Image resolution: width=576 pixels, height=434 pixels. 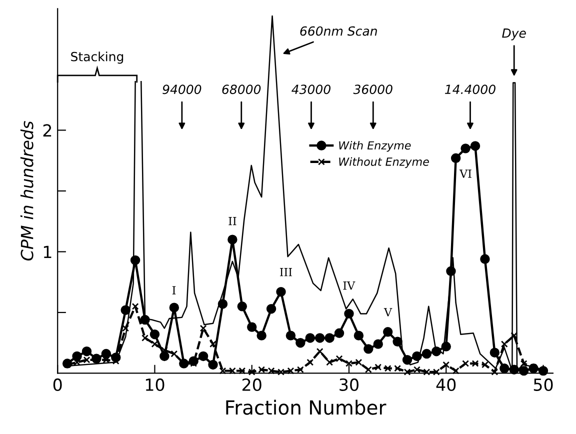 I want to click on annotation: V, so click(x=388, y=312).